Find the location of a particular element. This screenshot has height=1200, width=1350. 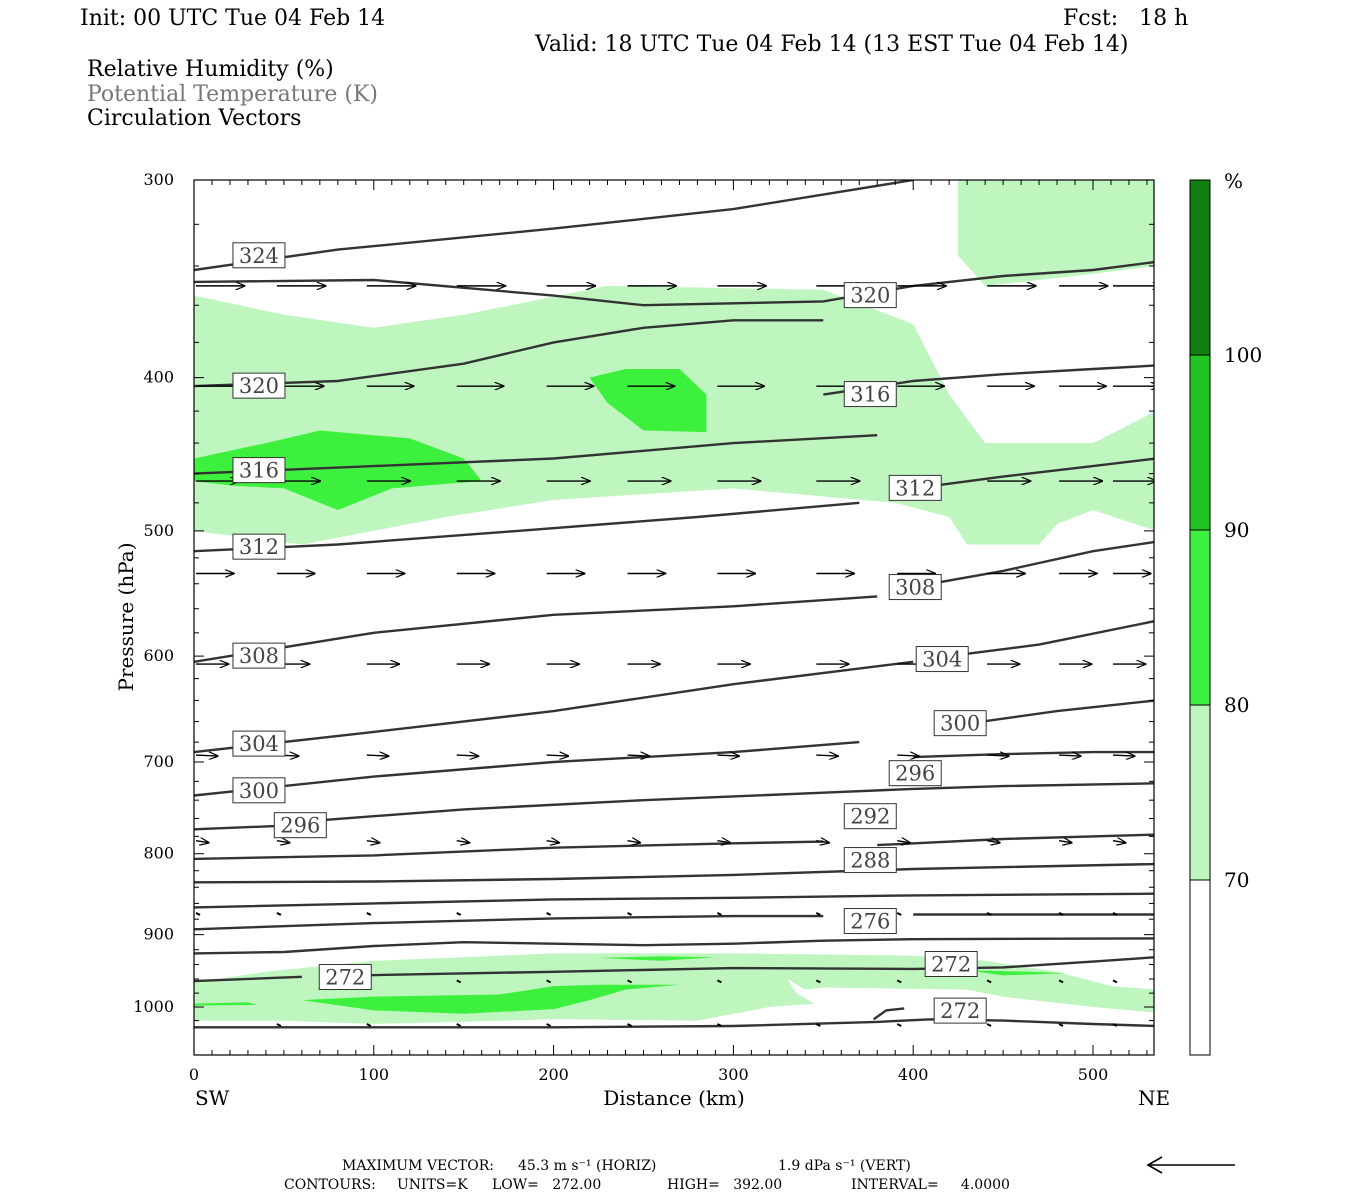

contour-label: 324 is located at coordinates (259, 256).